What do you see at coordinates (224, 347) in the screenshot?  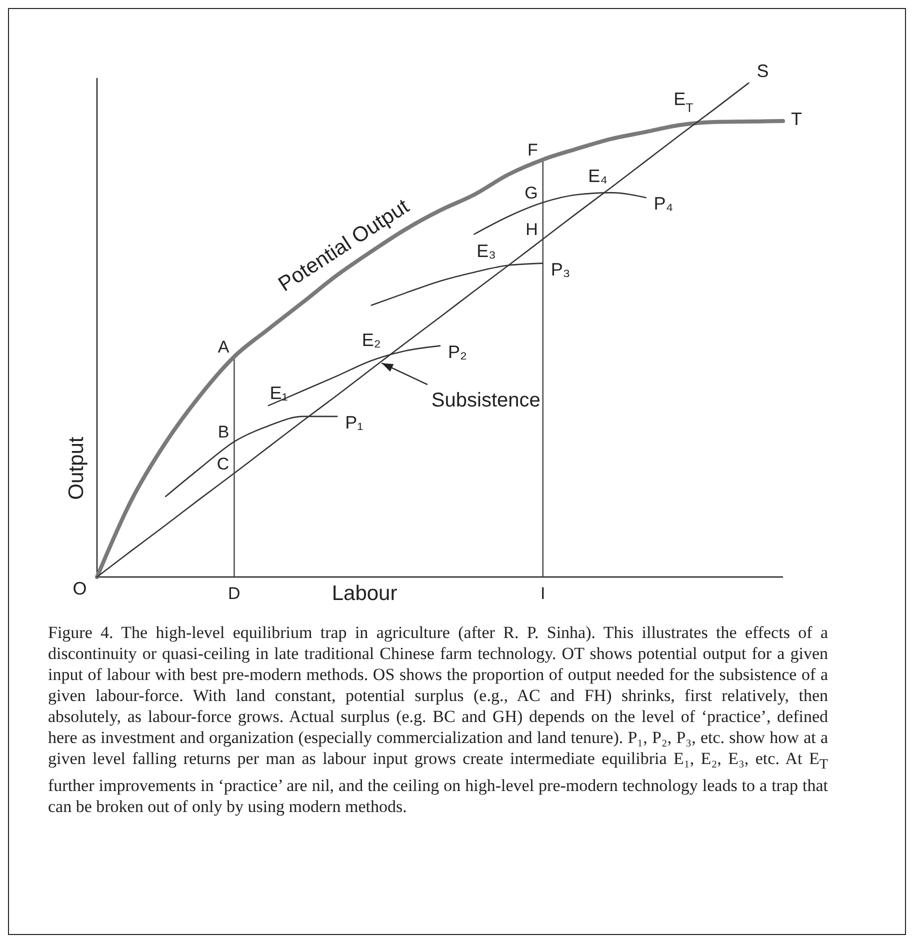 I see `annotation: A` at bounding box center [224, 347].